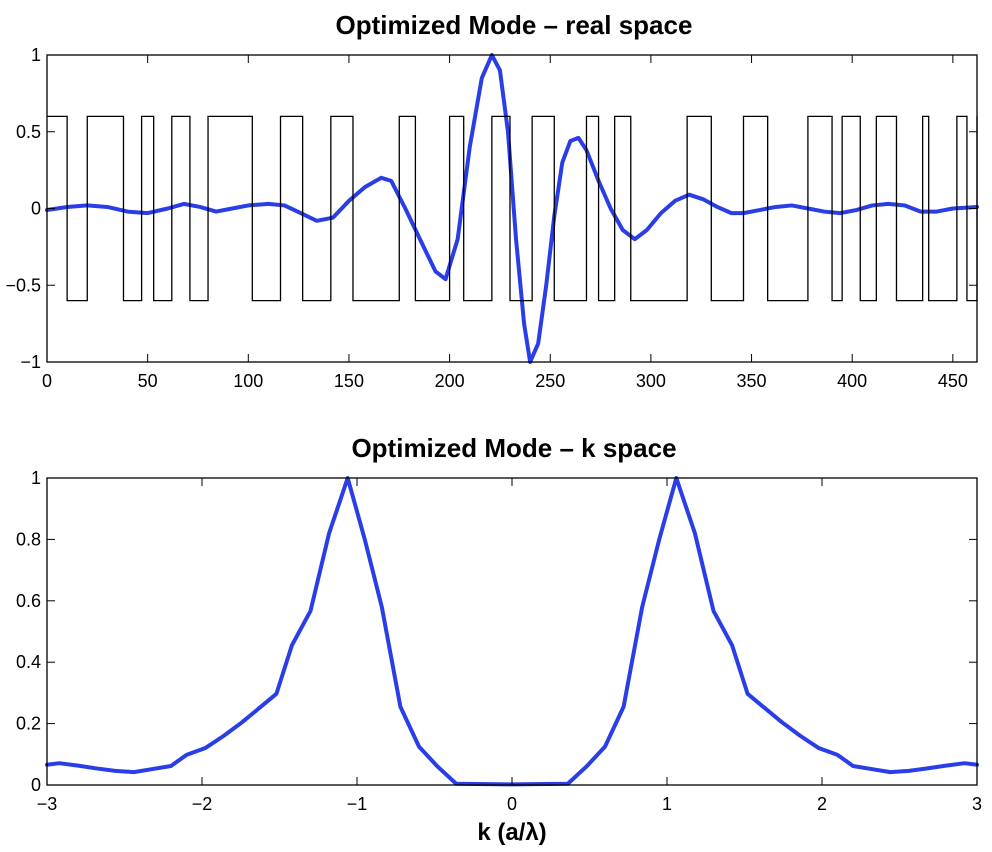 Image resolution: width=992 pixels, height=852 pixels. I want to click on y-tick-label: −1, so click(30, 362).